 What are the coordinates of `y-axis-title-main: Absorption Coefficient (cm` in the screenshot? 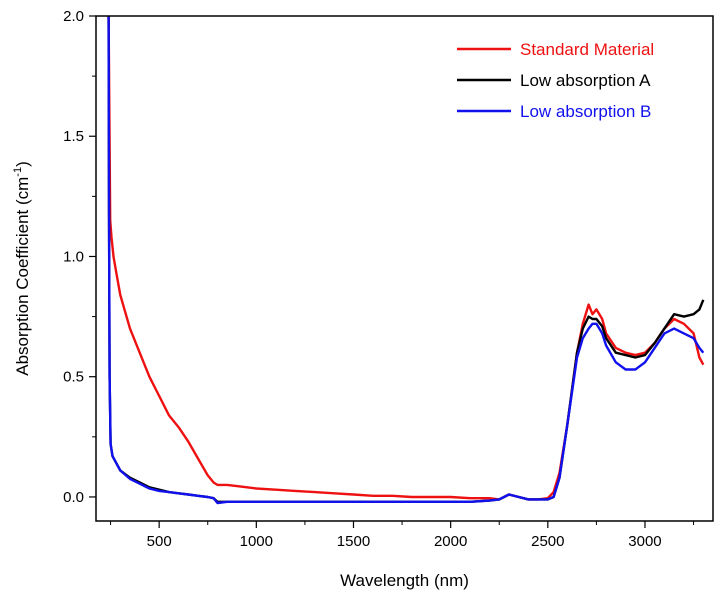 It's located at (22, 276).